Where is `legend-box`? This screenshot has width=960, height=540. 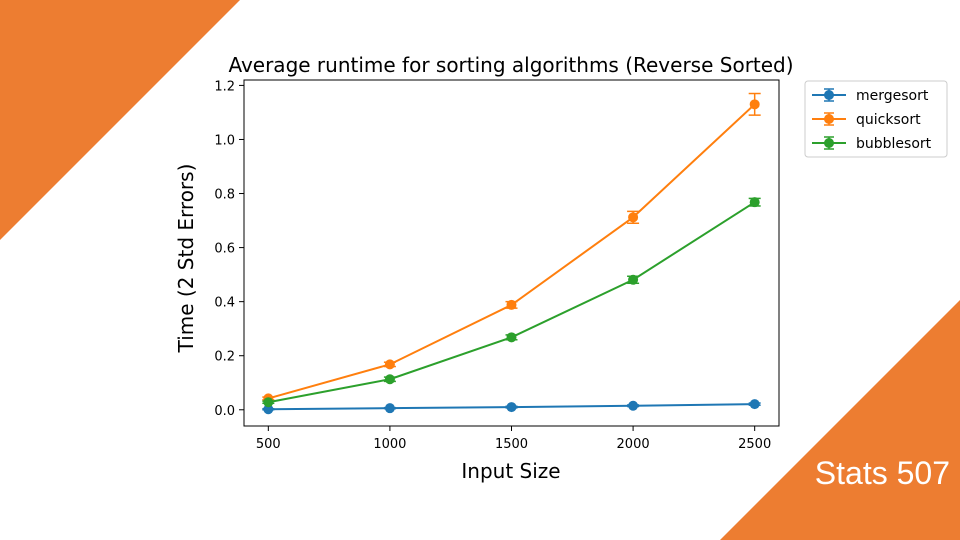 legend-box is located at coordinates (876, 119).